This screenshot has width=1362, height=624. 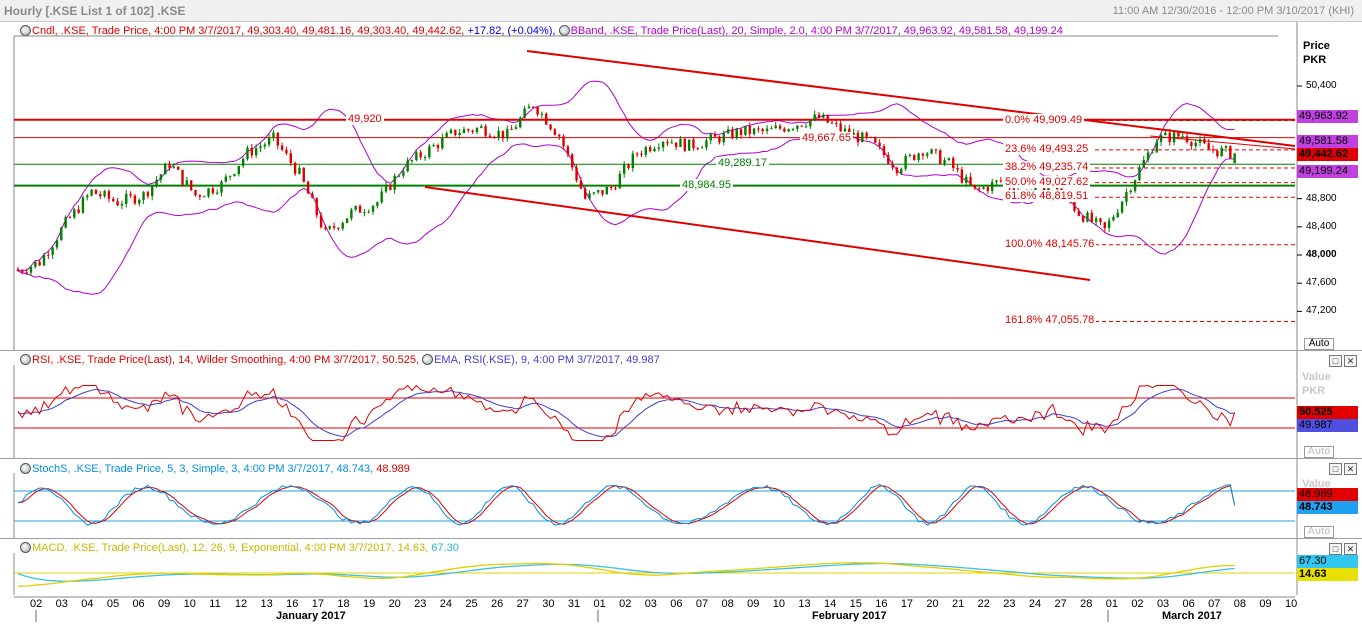 What do you see at coordinates (1319, 532) in the screenshot?
I see `stoch-auto-button: Auto` at bounding box center [1319, 532].